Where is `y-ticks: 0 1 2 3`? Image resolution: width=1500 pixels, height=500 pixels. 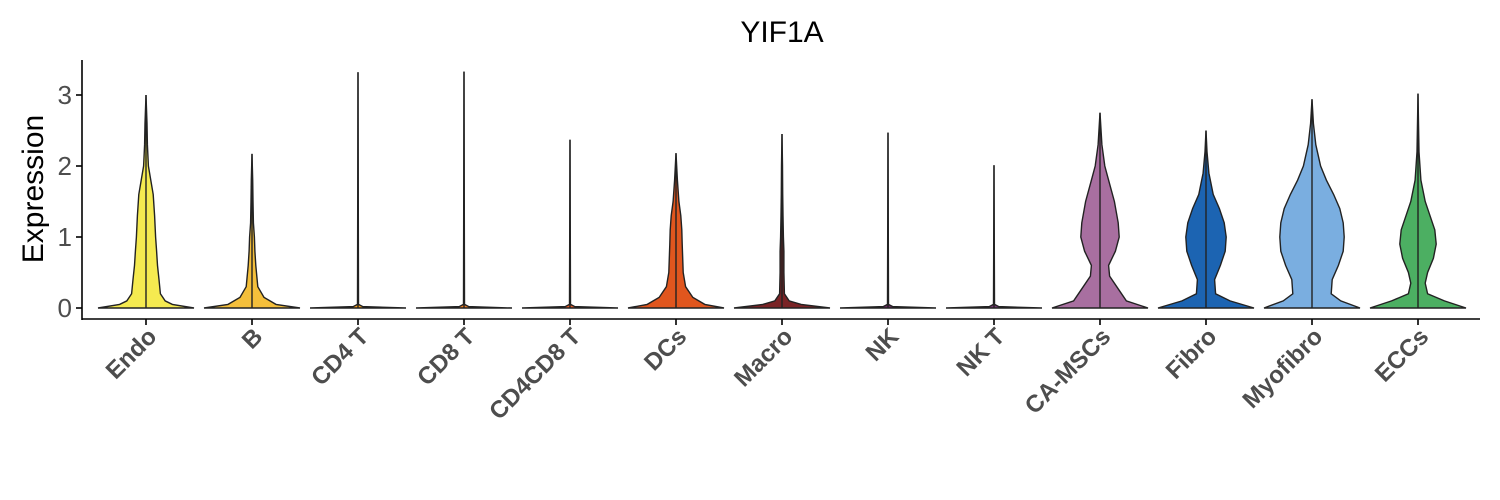
y-ticks: 0 1 2 3 is located at coordinates (70, 201).